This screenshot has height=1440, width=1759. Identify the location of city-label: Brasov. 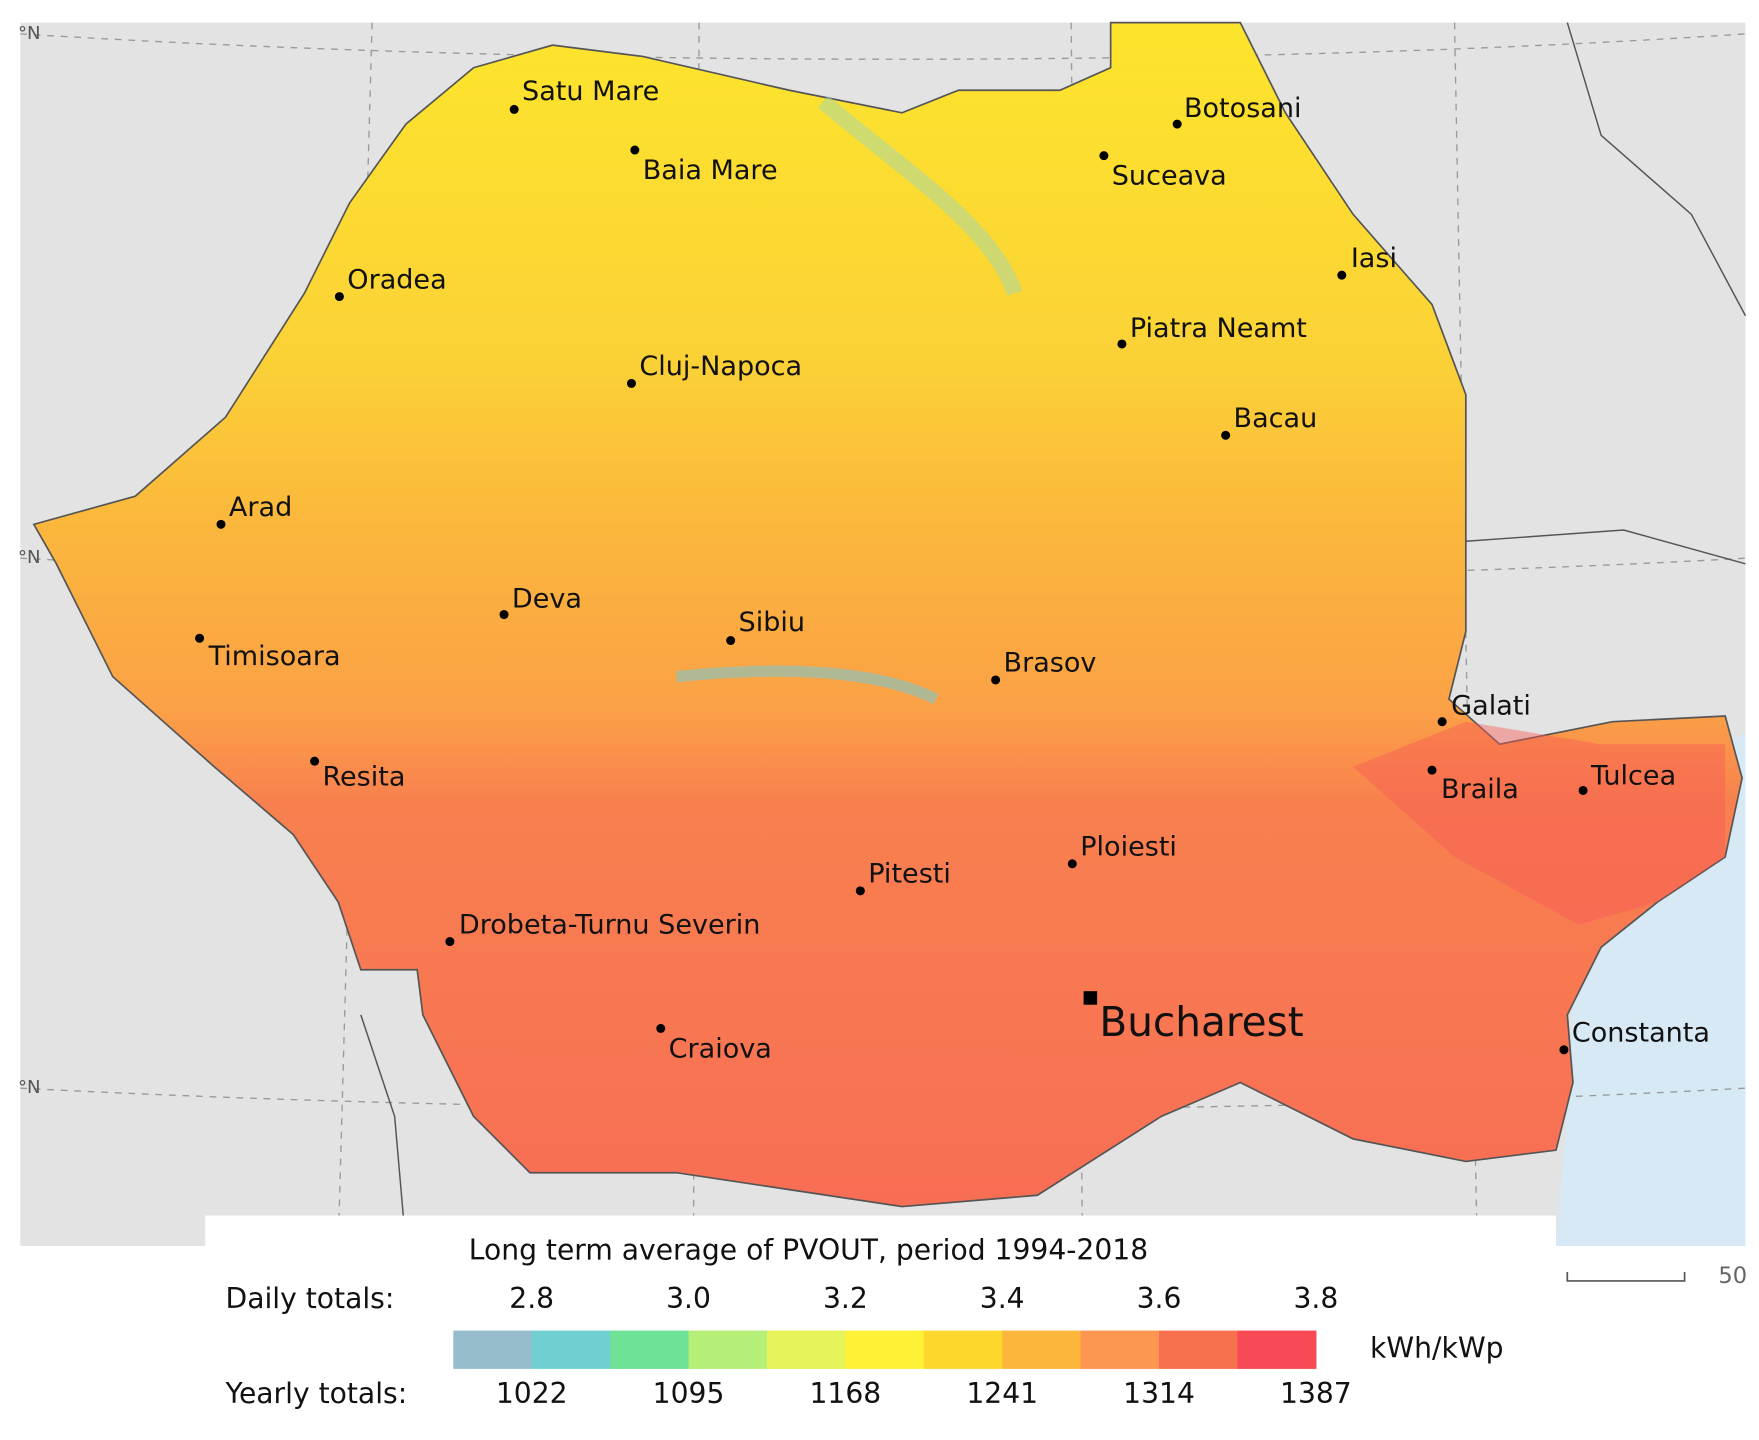
(1050, 663).